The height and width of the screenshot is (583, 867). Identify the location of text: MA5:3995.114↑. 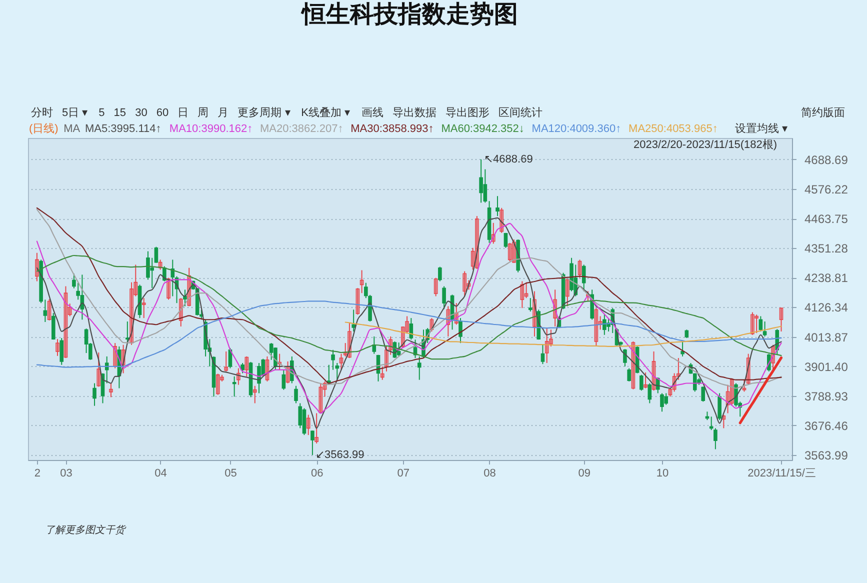
(123, 129).